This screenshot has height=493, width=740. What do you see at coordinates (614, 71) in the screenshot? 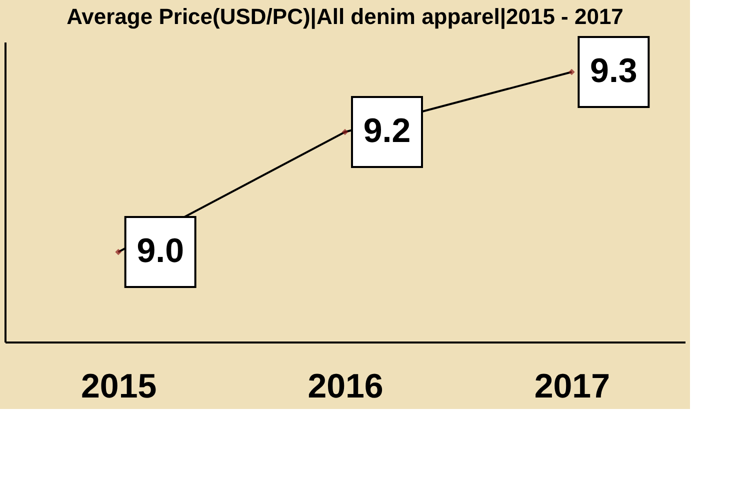
I see `data-label: 9.3` at bounding box center [614, 71].